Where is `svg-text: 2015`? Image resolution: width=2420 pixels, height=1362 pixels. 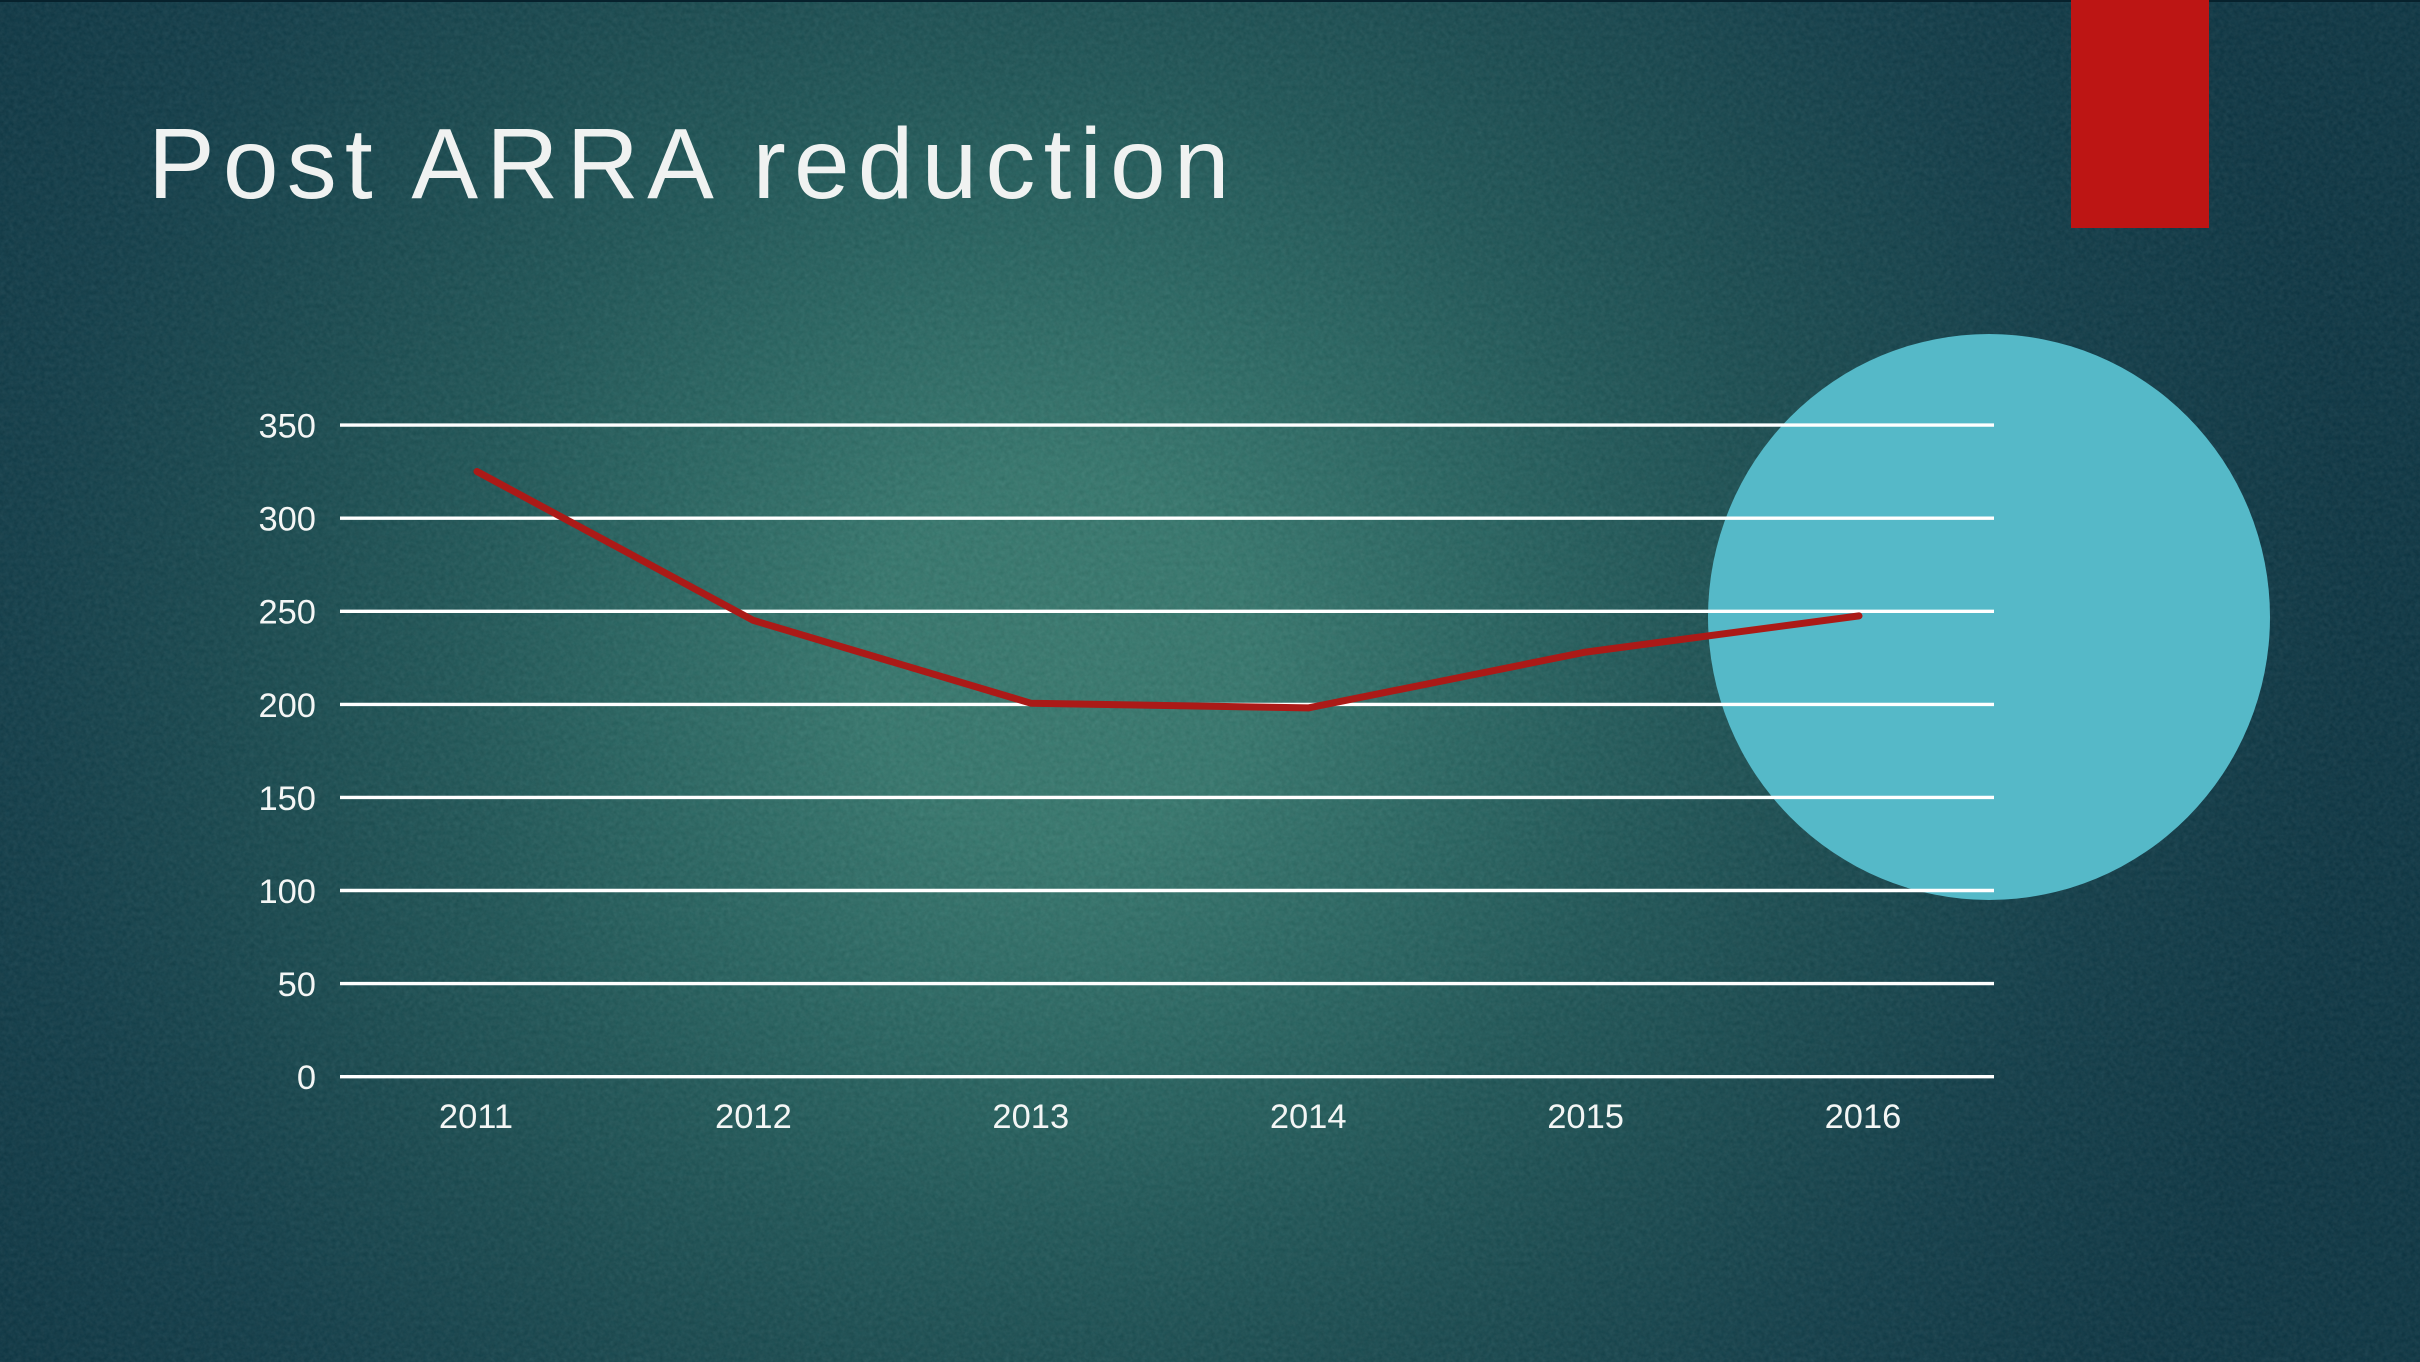 svg-text: 2015 is located at coordinates (1585, 1117).